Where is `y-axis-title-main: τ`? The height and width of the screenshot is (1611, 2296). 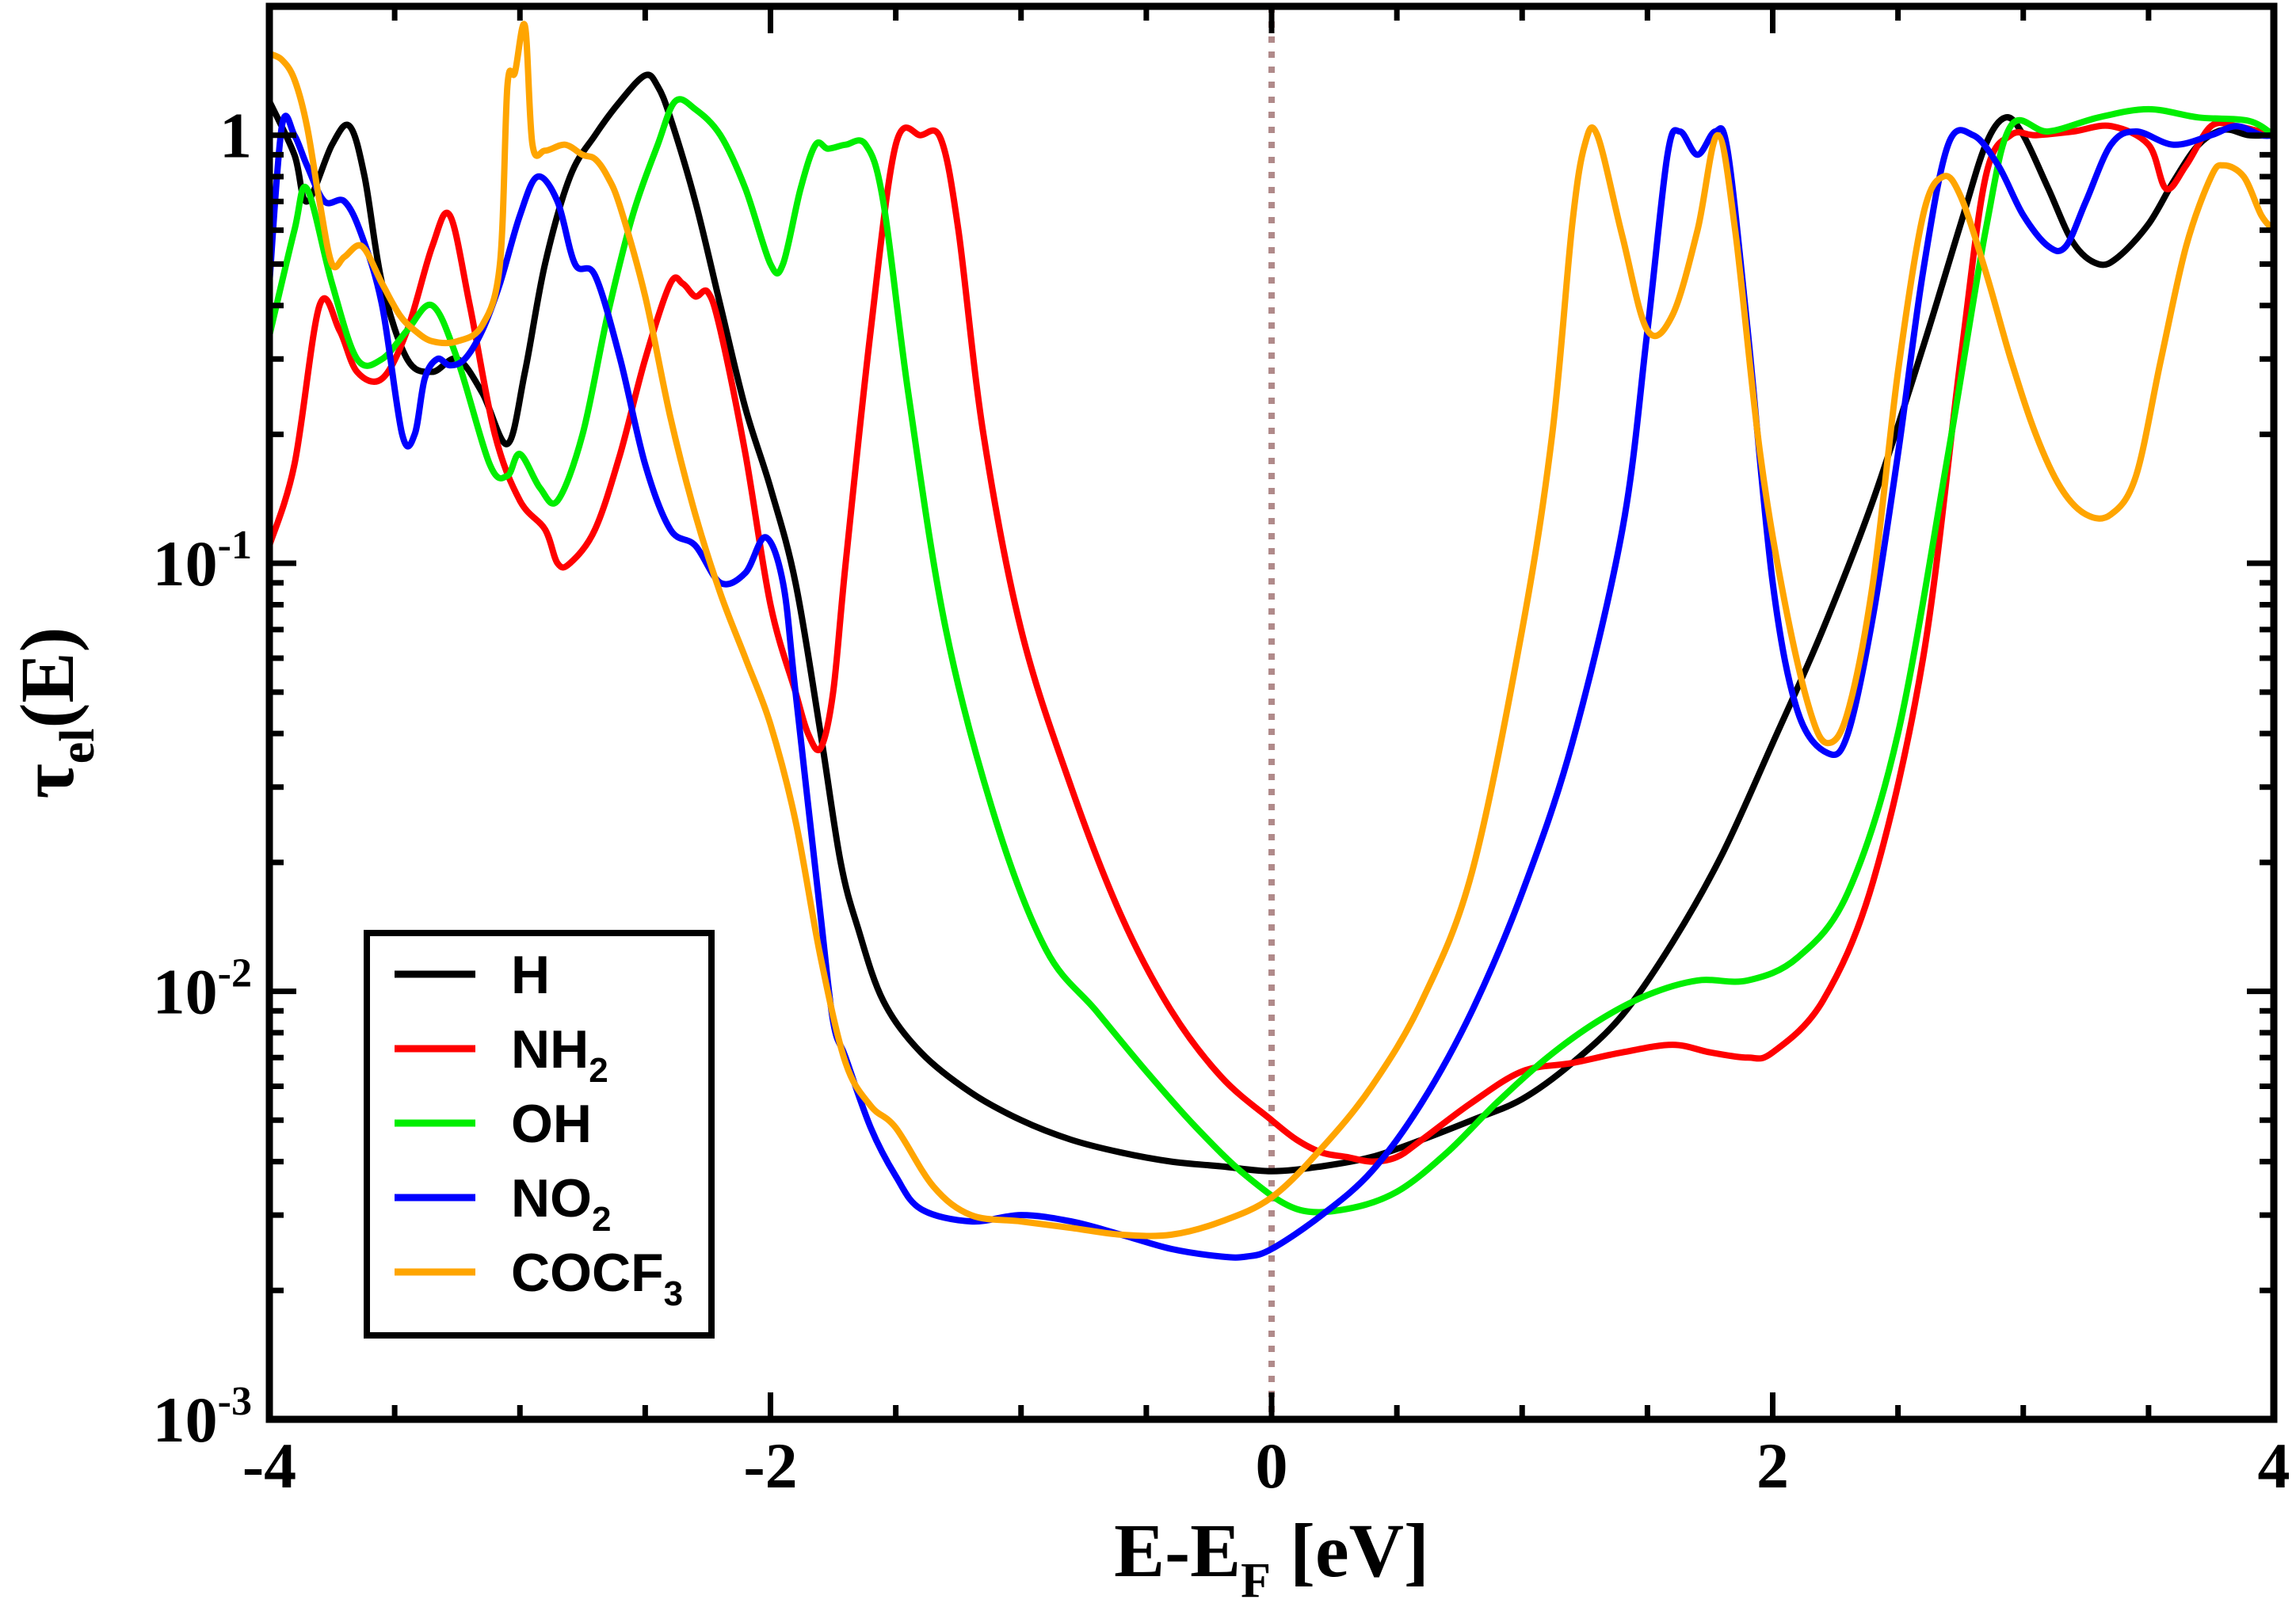 y-axis-title-main: τ is located at coordinates (47, 781).